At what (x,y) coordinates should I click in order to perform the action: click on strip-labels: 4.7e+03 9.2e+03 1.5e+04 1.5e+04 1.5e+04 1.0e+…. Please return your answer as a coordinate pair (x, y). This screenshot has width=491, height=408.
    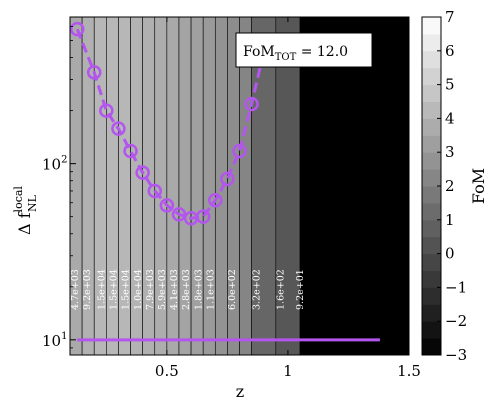
    Looking at the image, I should click on (188, 289).